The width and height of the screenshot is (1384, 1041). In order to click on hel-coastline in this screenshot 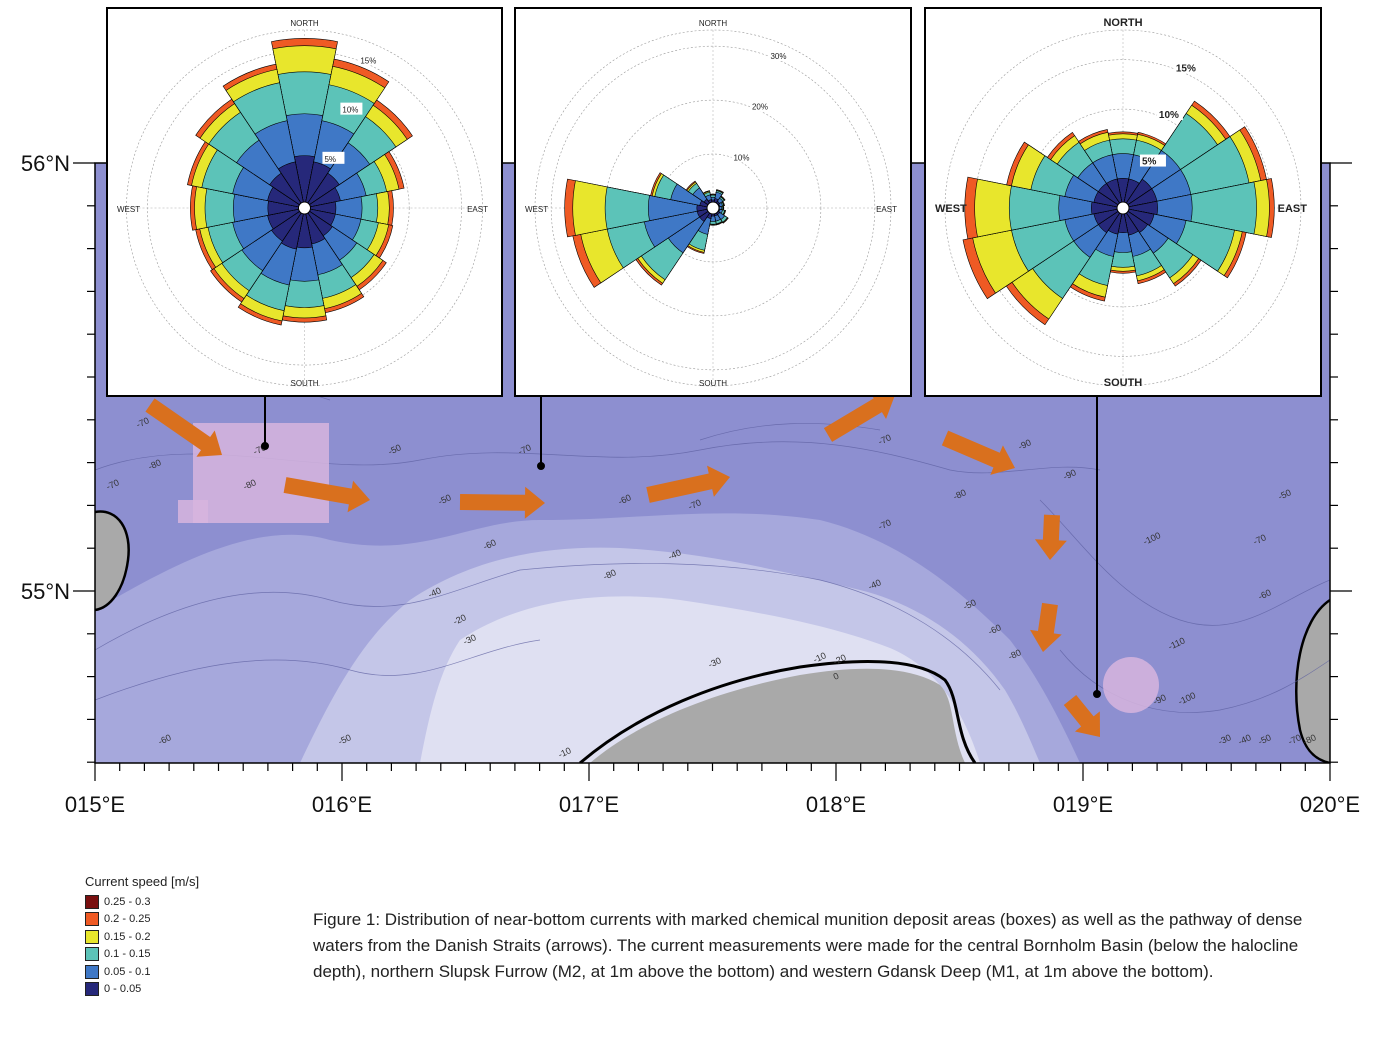, I will do `click(1312, 680)`.